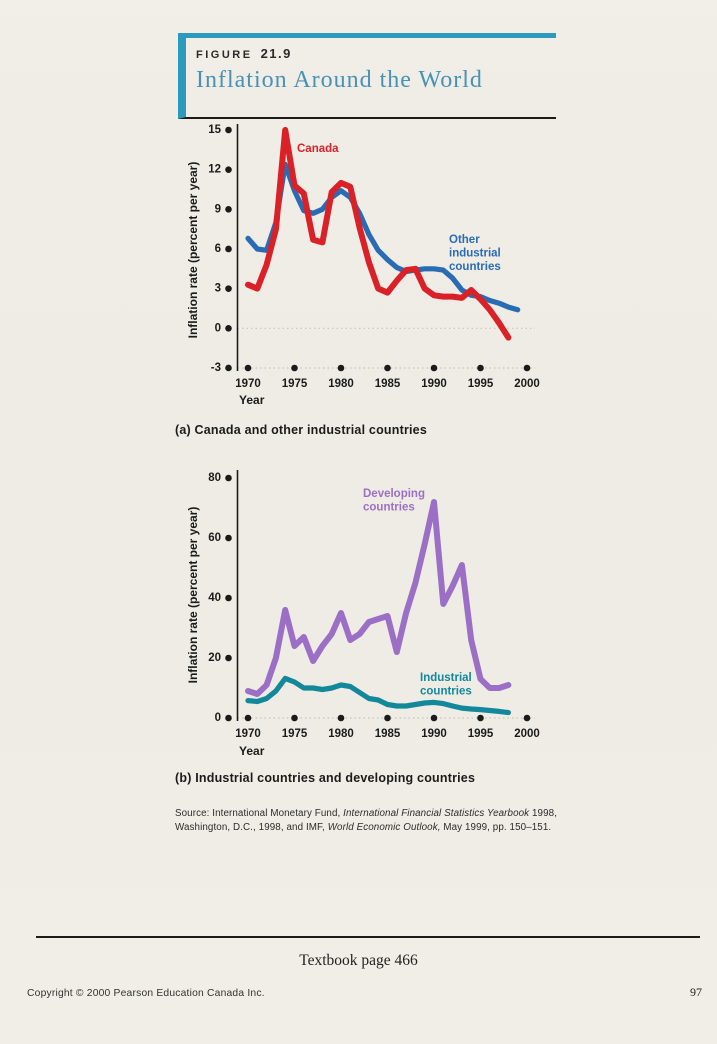 The width and height of the screenshot is (717, 1044). Describe the element at coordinates (214, 538) in the screenshot. I see `y-tick-label: 60` at that location.